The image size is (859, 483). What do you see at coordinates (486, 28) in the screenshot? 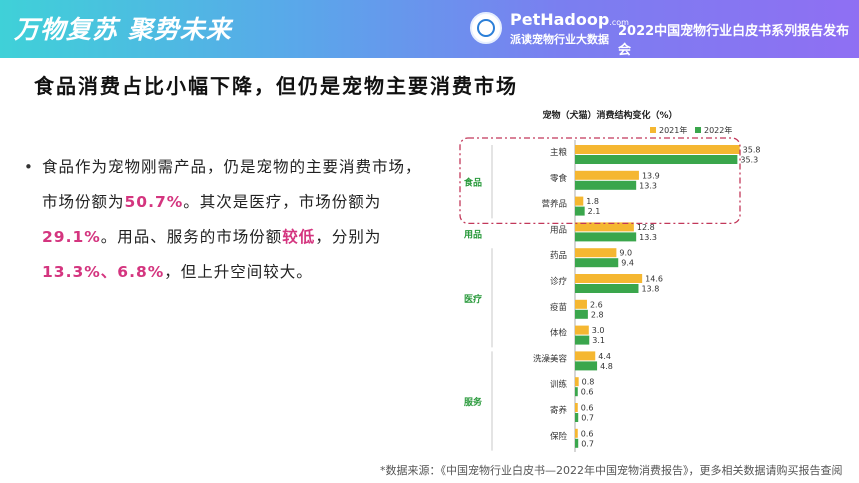
I see `pethadoop-logo-icon` at bounding box center [486, 28].